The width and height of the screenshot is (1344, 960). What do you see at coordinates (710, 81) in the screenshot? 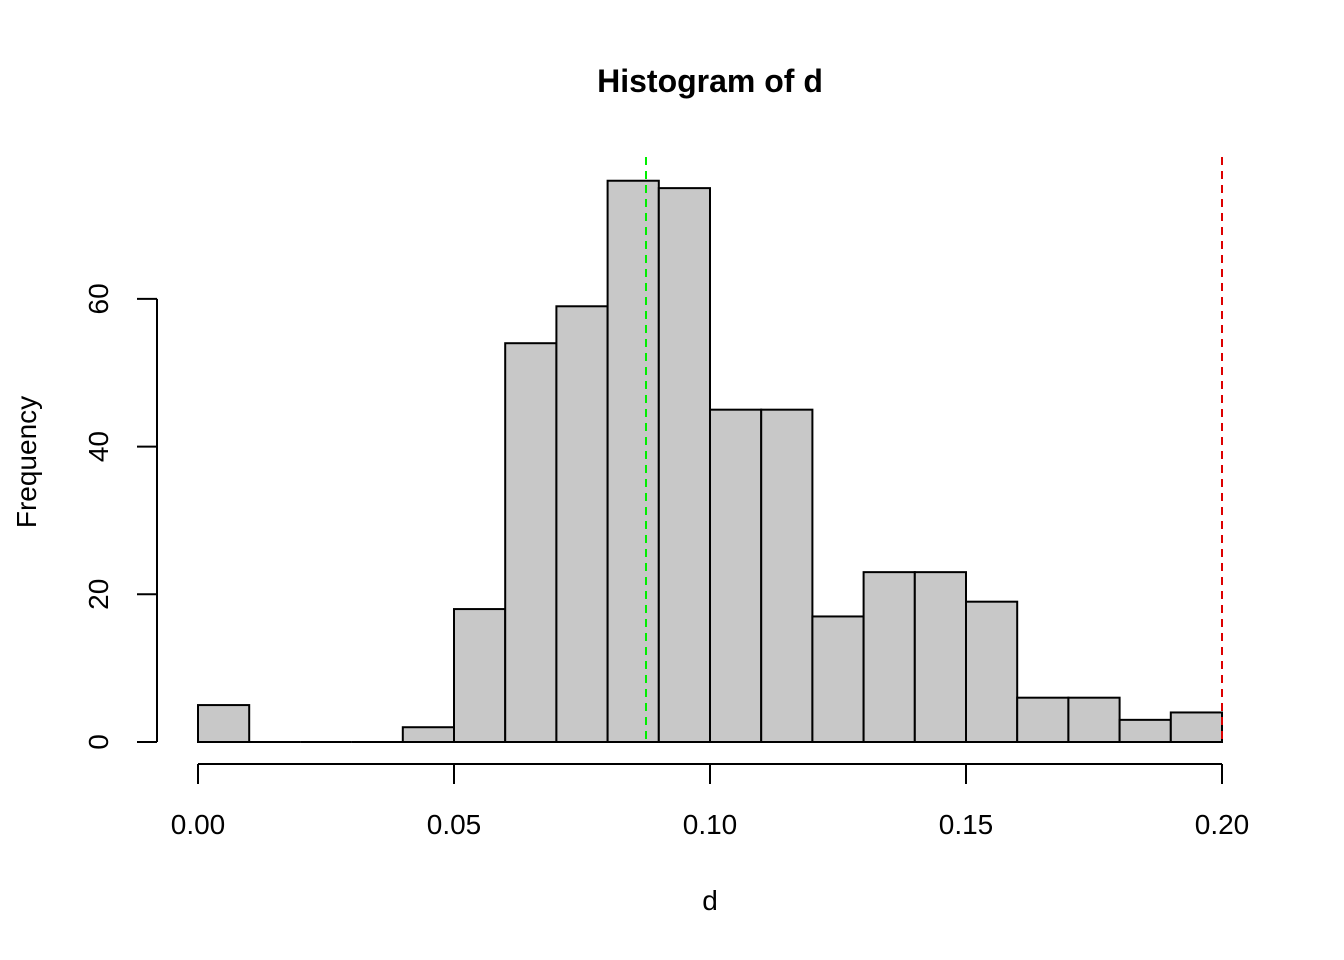
I see `chart-title: Histogram of d` at bounding box center [710, 81].